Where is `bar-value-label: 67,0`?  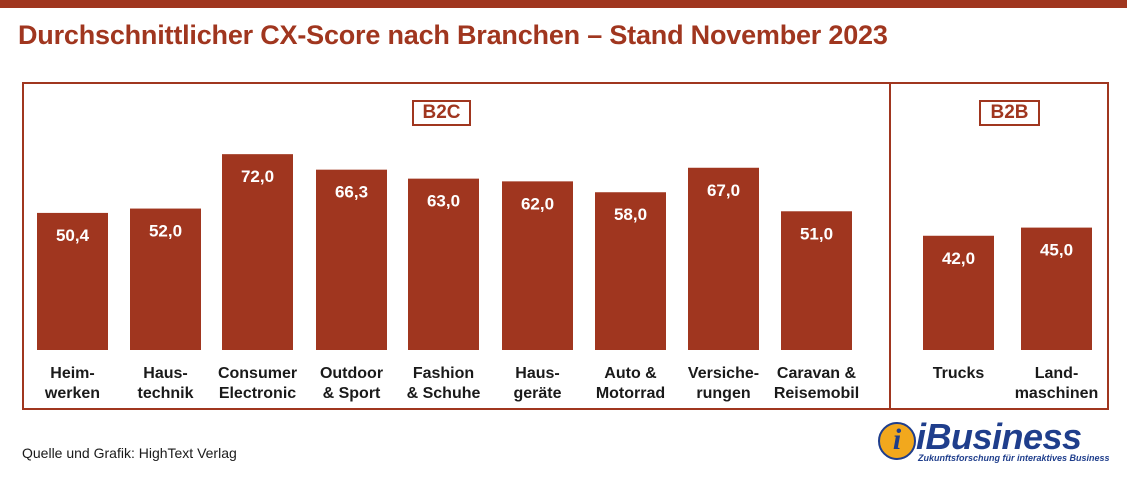
bar-value-label: 67,0 is located at coordinates (723, 190).